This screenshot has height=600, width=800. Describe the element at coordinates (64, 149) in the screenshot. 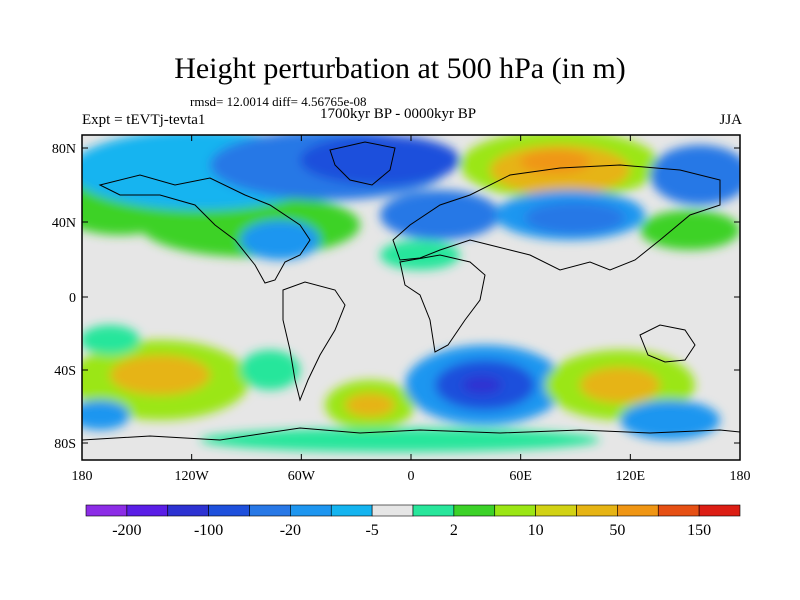

I see `y-tick-label: 80N` at that location.